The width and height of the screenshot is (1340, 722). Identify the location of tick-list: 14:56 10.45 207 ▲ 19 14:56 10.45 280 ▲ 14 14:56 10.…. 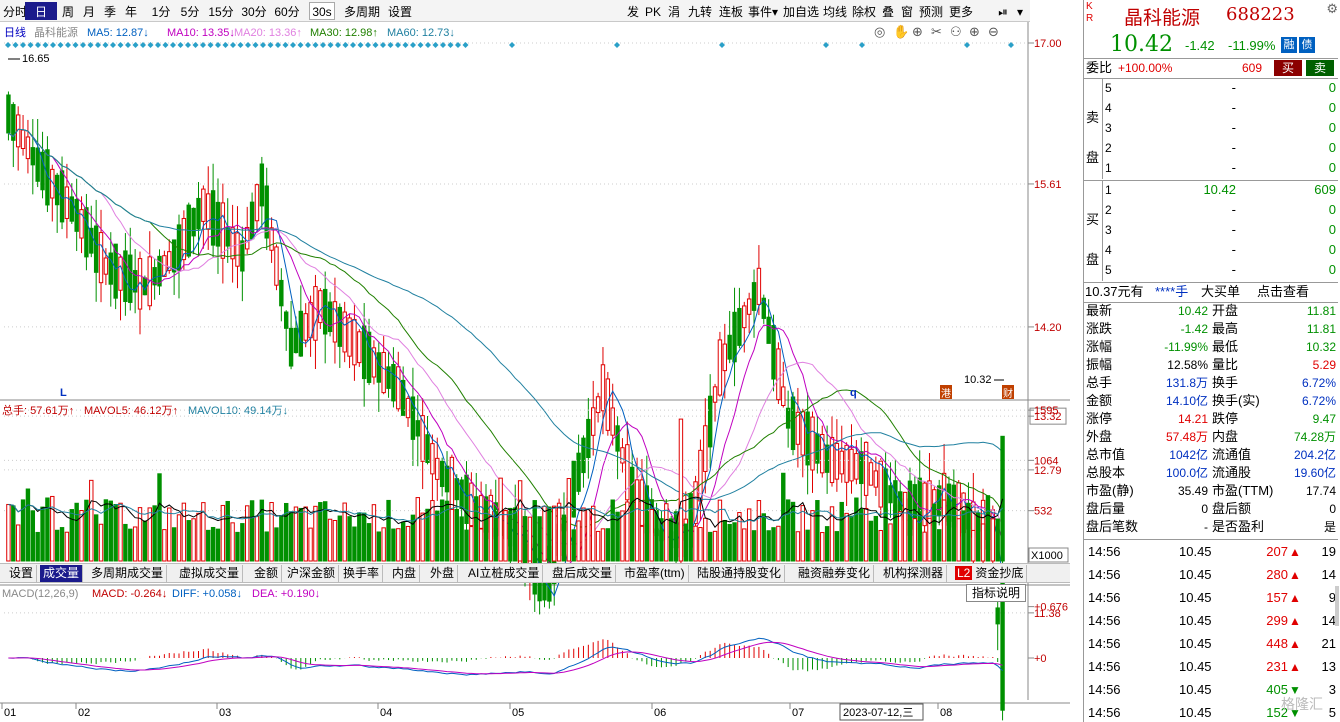
(1212, 631).